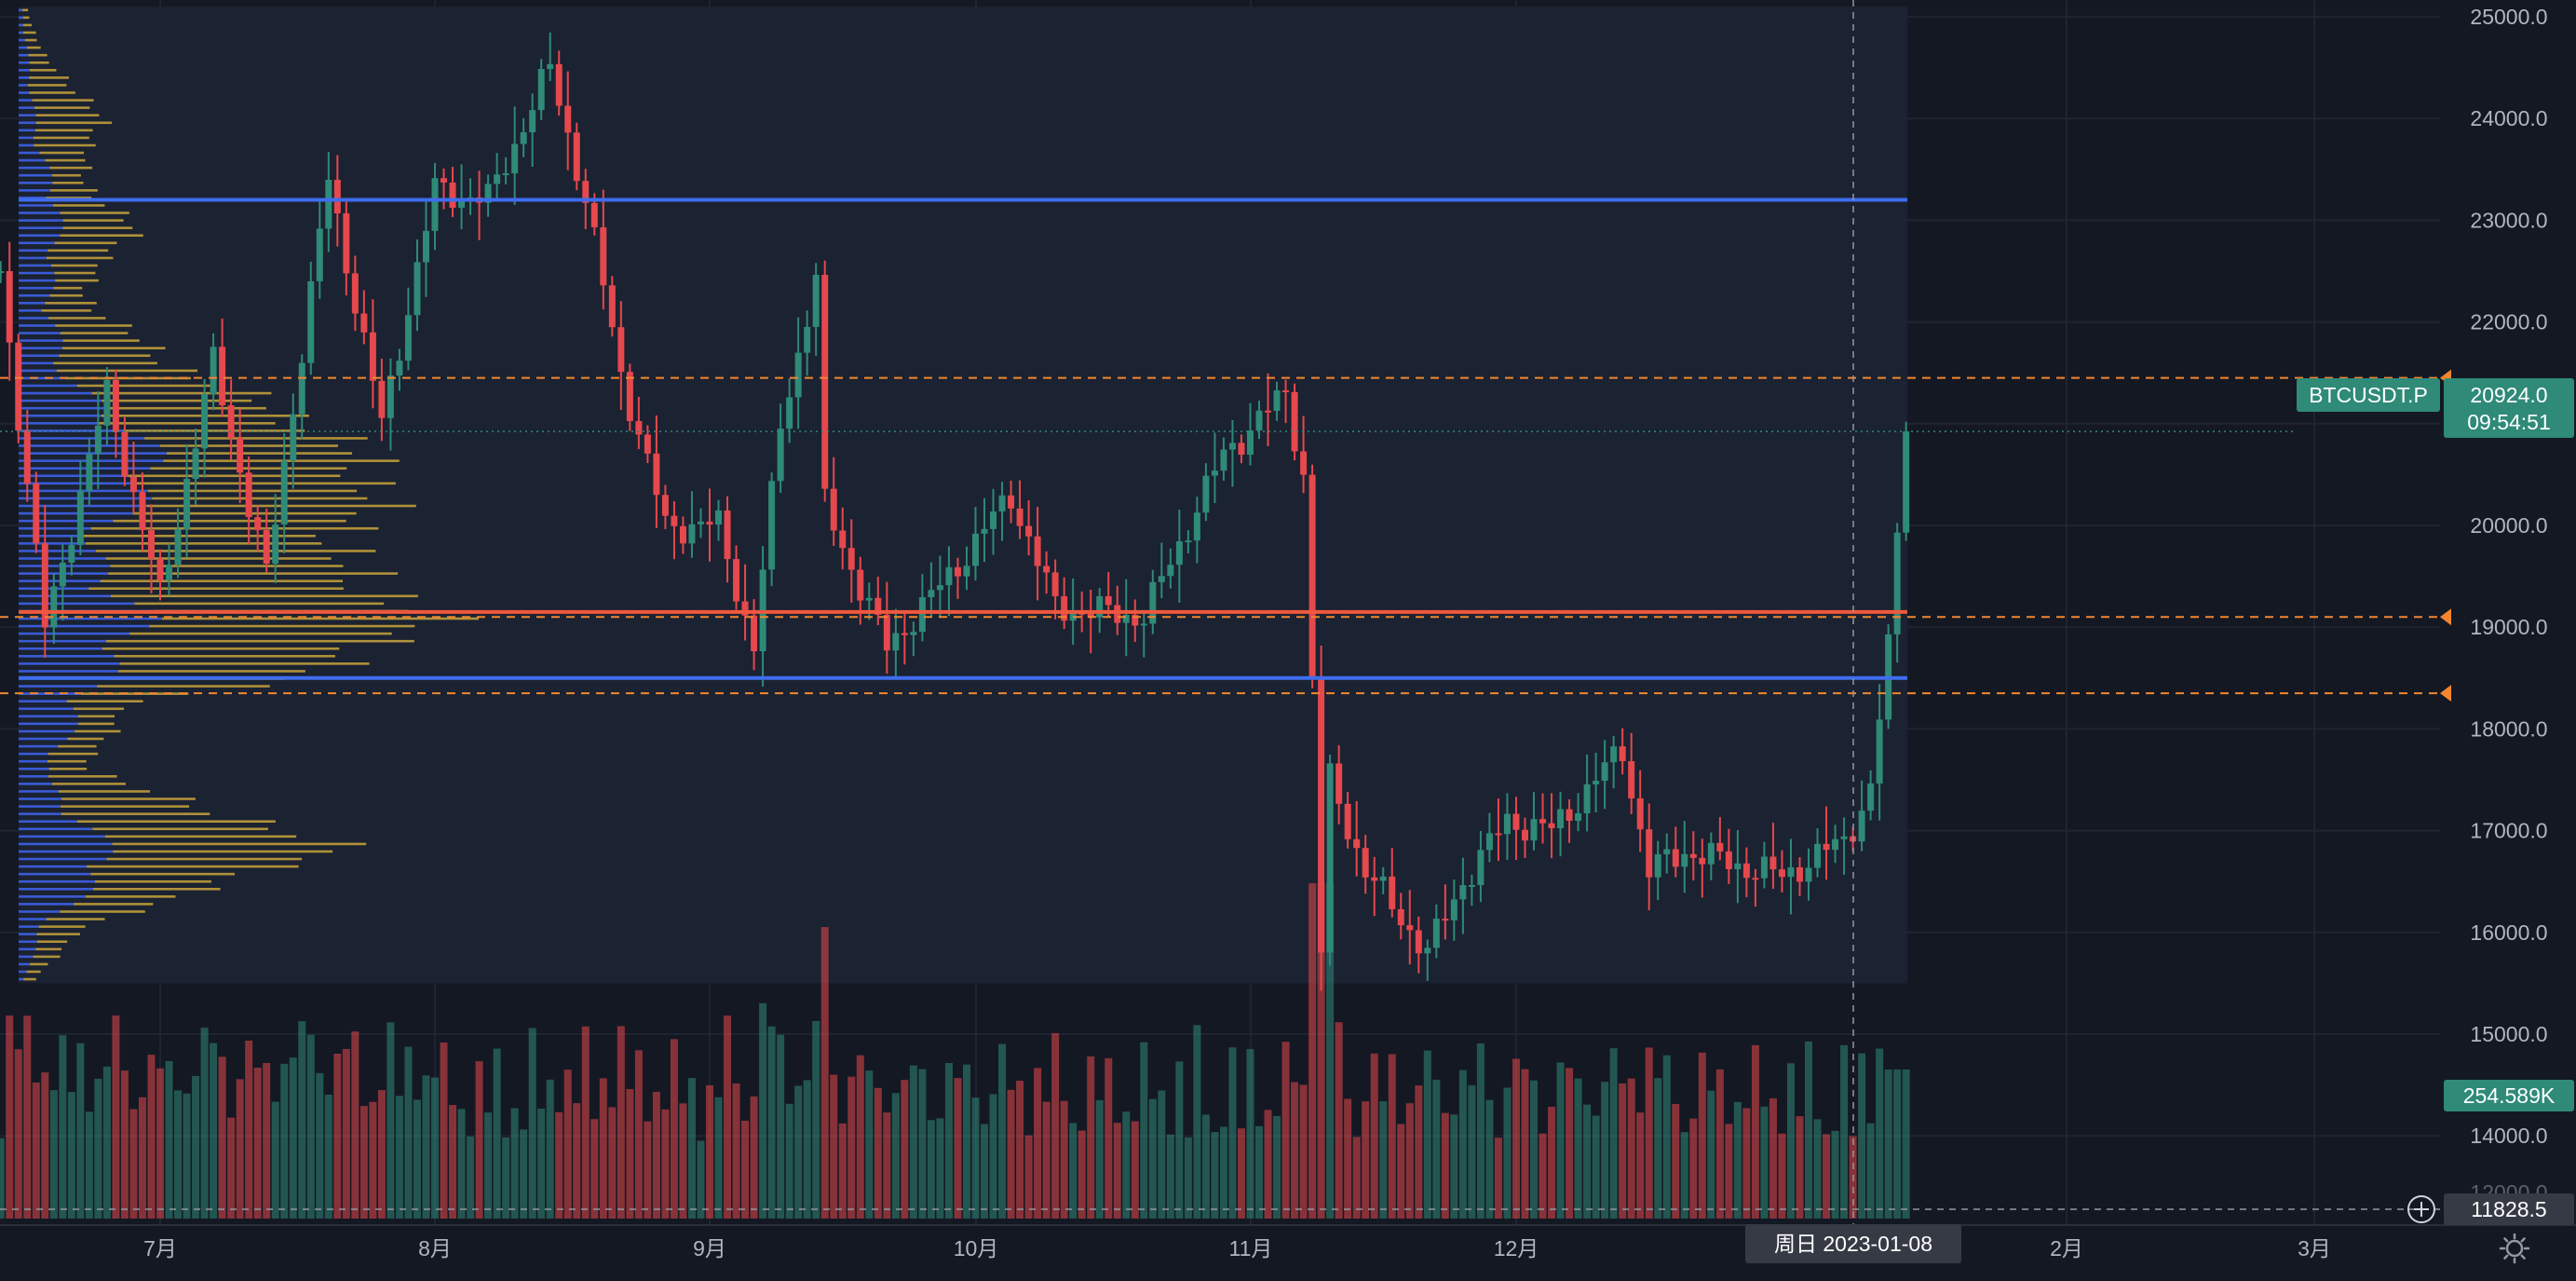  Describe the element at coordinates (2421, 1209) in the screenshot. I see `add-plus-icon` at that location.